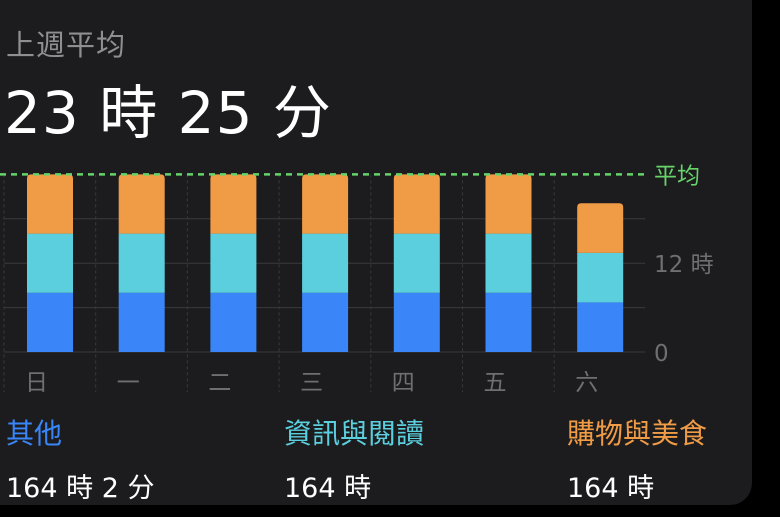 This screenshot has width=780, height=517. I want to click on legend-name-info-reading: 資訊與閱讀, so click(354, 433).